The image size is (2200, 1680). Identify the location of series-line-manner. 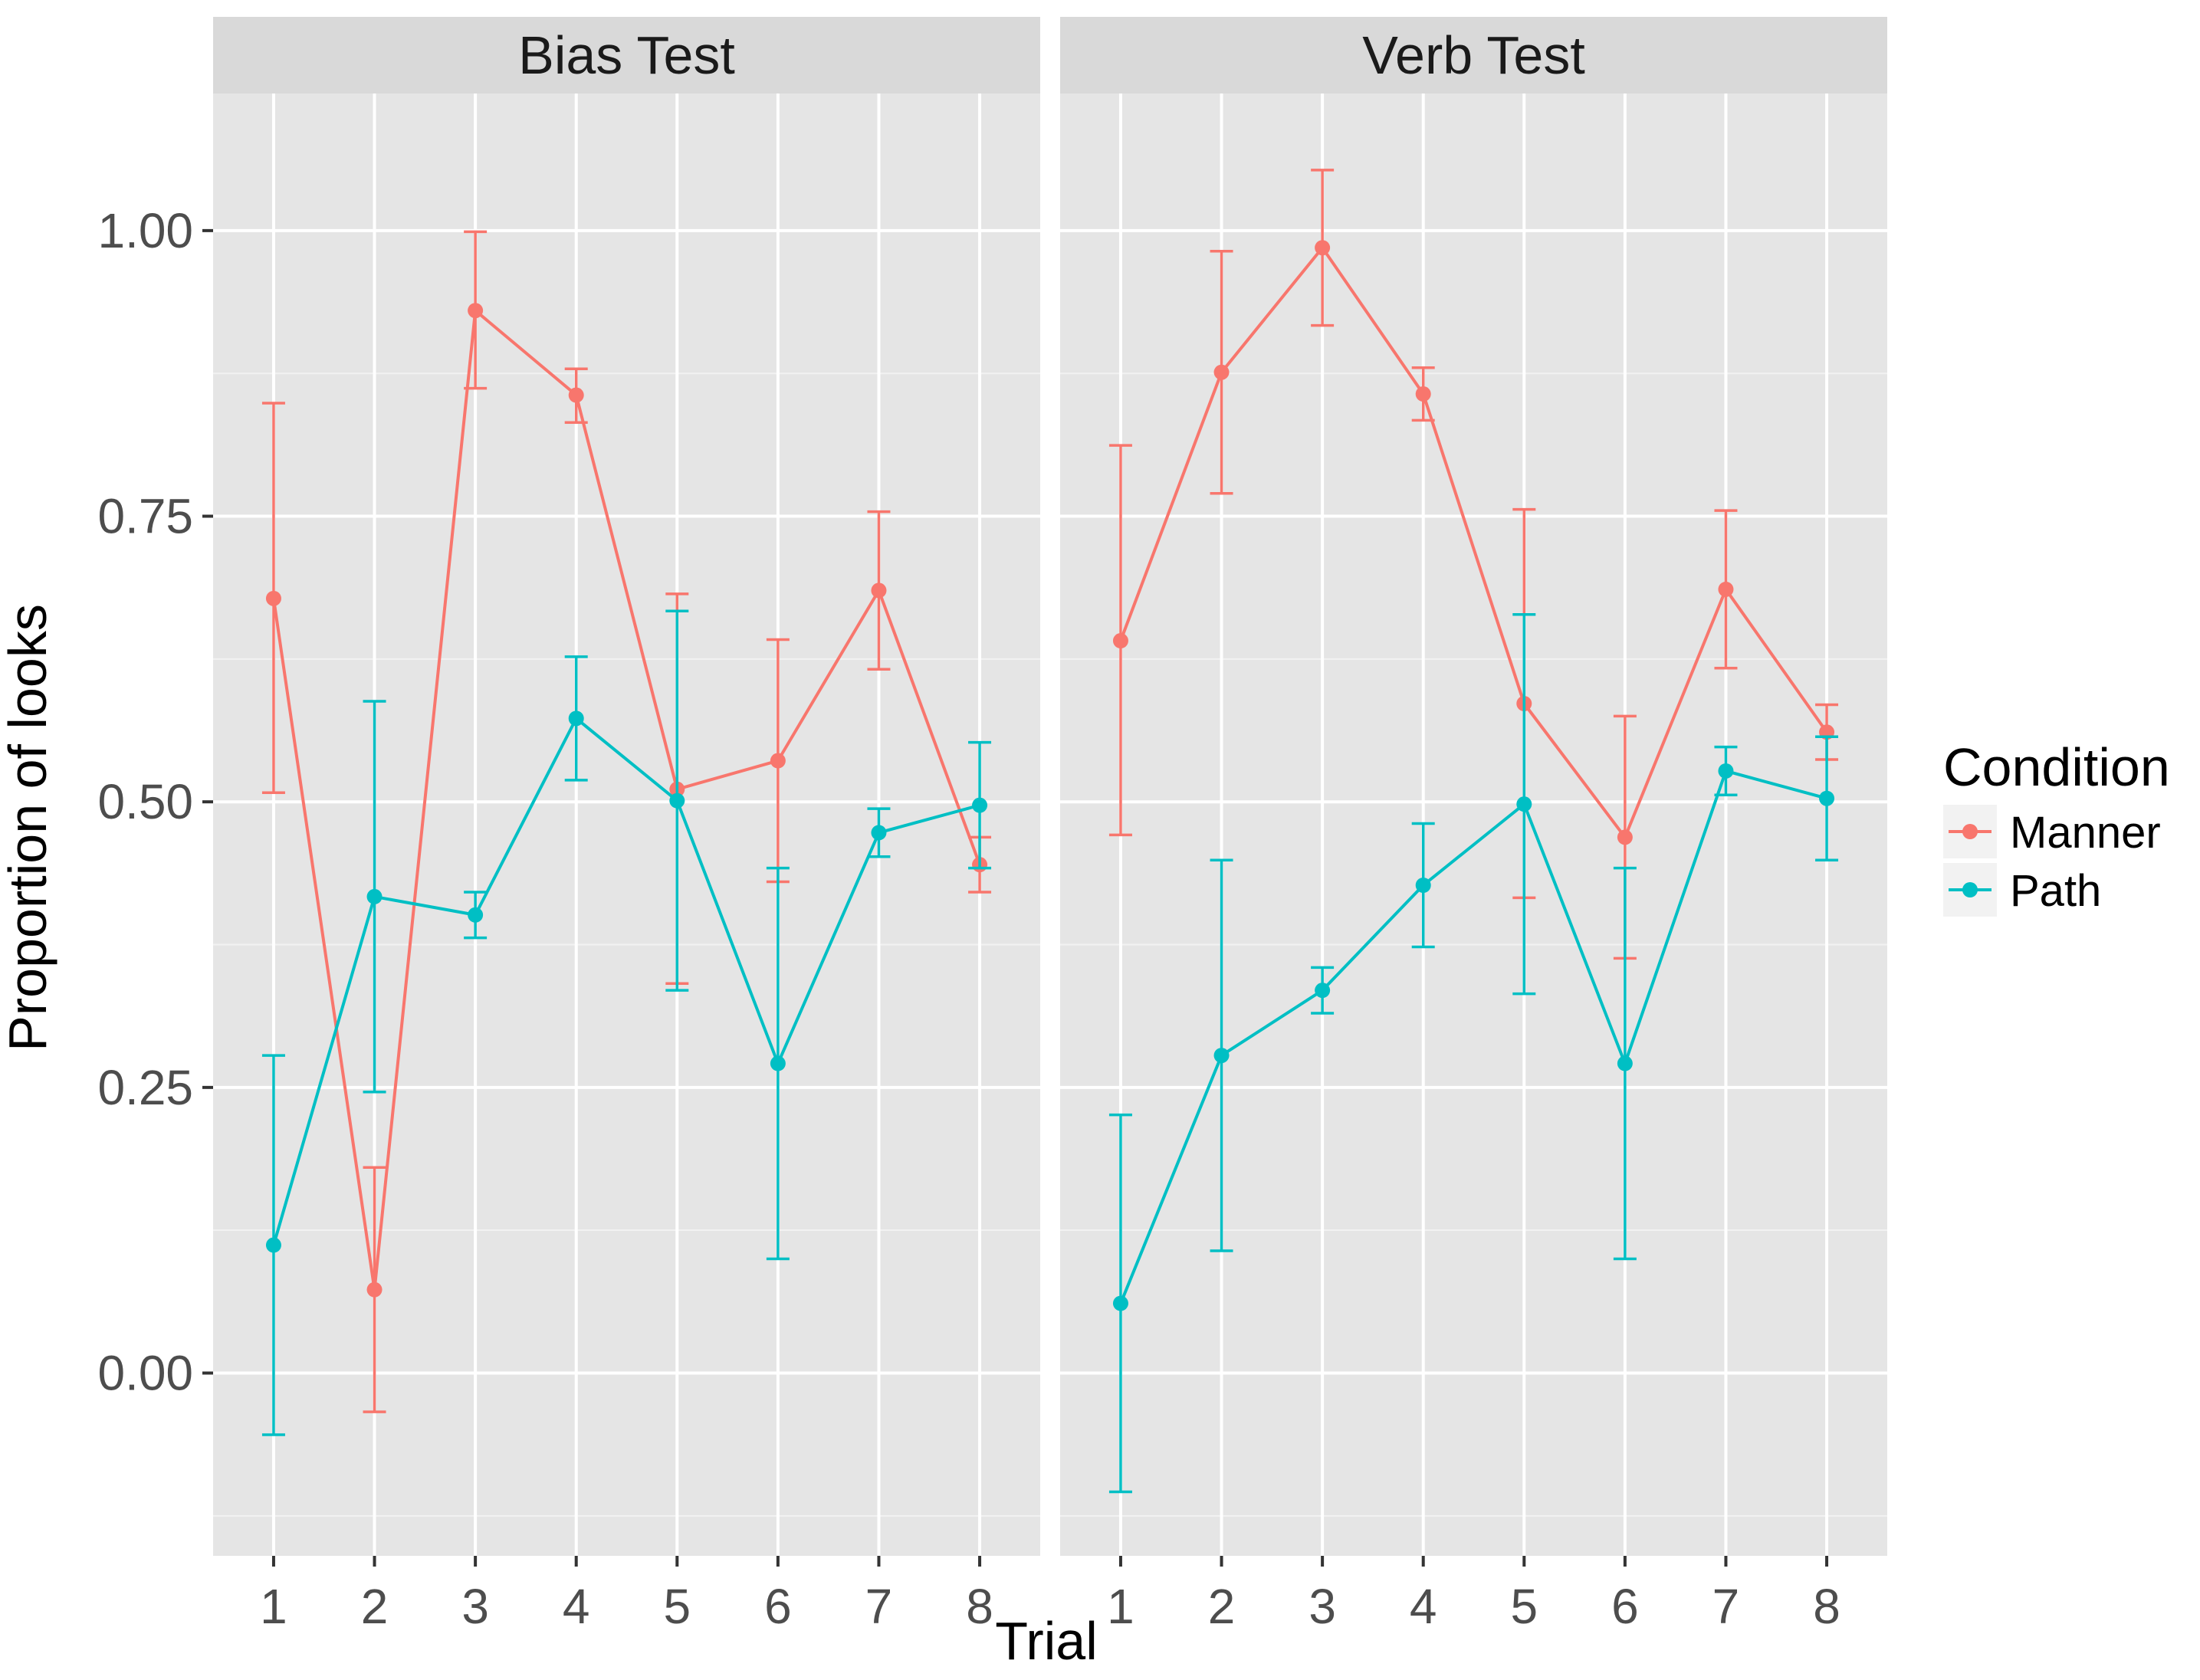
(1473, 542).